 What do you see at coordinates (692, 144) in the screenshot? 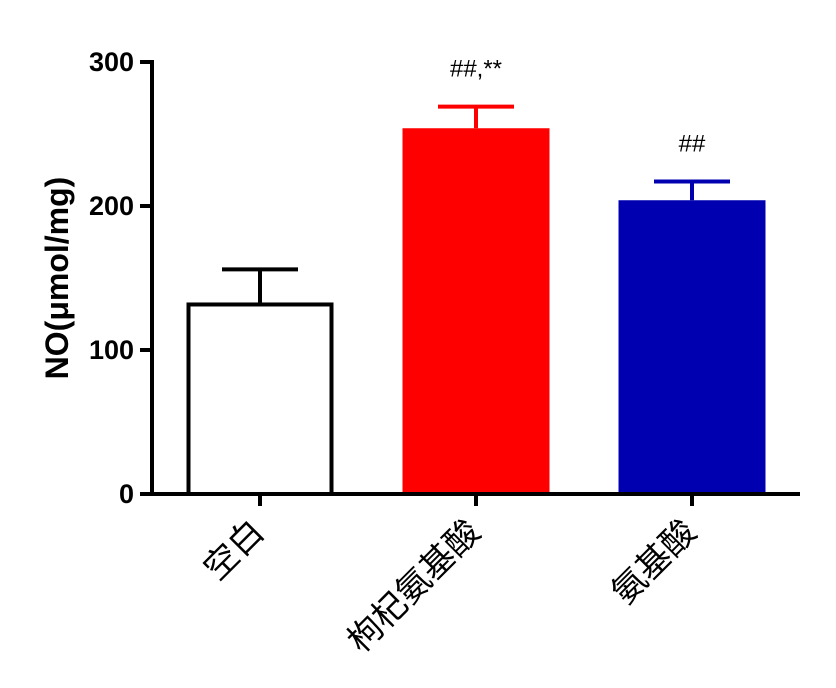
I see `significance-label: ##` at bounding box center [692, 144].